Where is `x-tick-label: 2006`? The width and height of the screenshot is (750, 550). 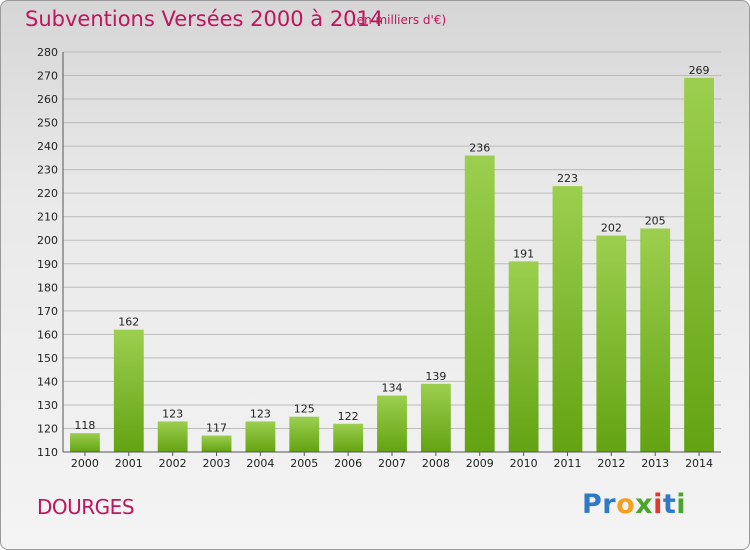 x-tick-label: 2006 is located at coordinates (348, 463).